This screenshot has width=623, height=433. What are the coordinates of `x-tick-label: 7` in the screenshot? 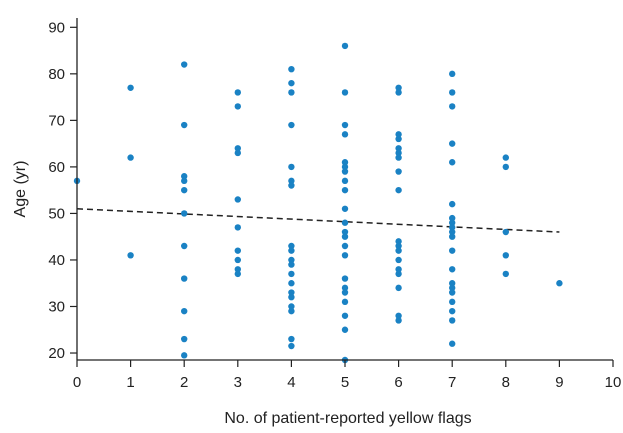 It's located at (452, 382).